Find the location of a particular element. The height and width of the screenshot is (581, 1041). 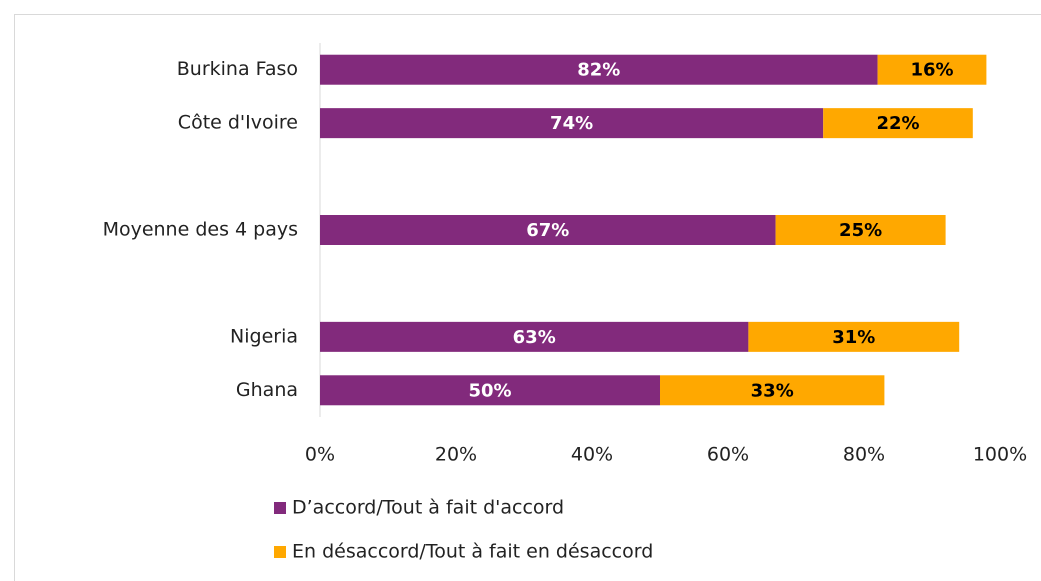

y-tick-label: Côte d'Ivoire is located at coordinates (238, 123).